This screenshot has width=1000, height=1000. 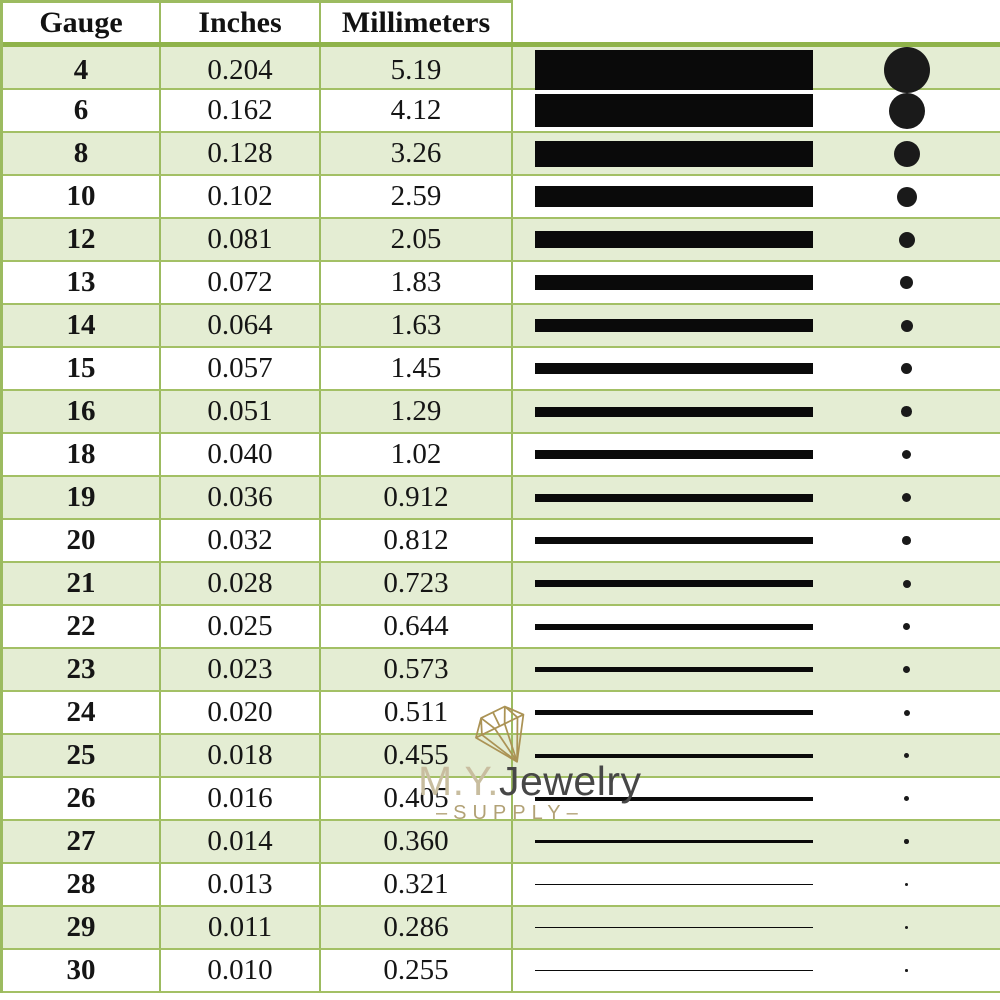 I want to click on inches-cell: 0.081, so click(x=241, y=239).